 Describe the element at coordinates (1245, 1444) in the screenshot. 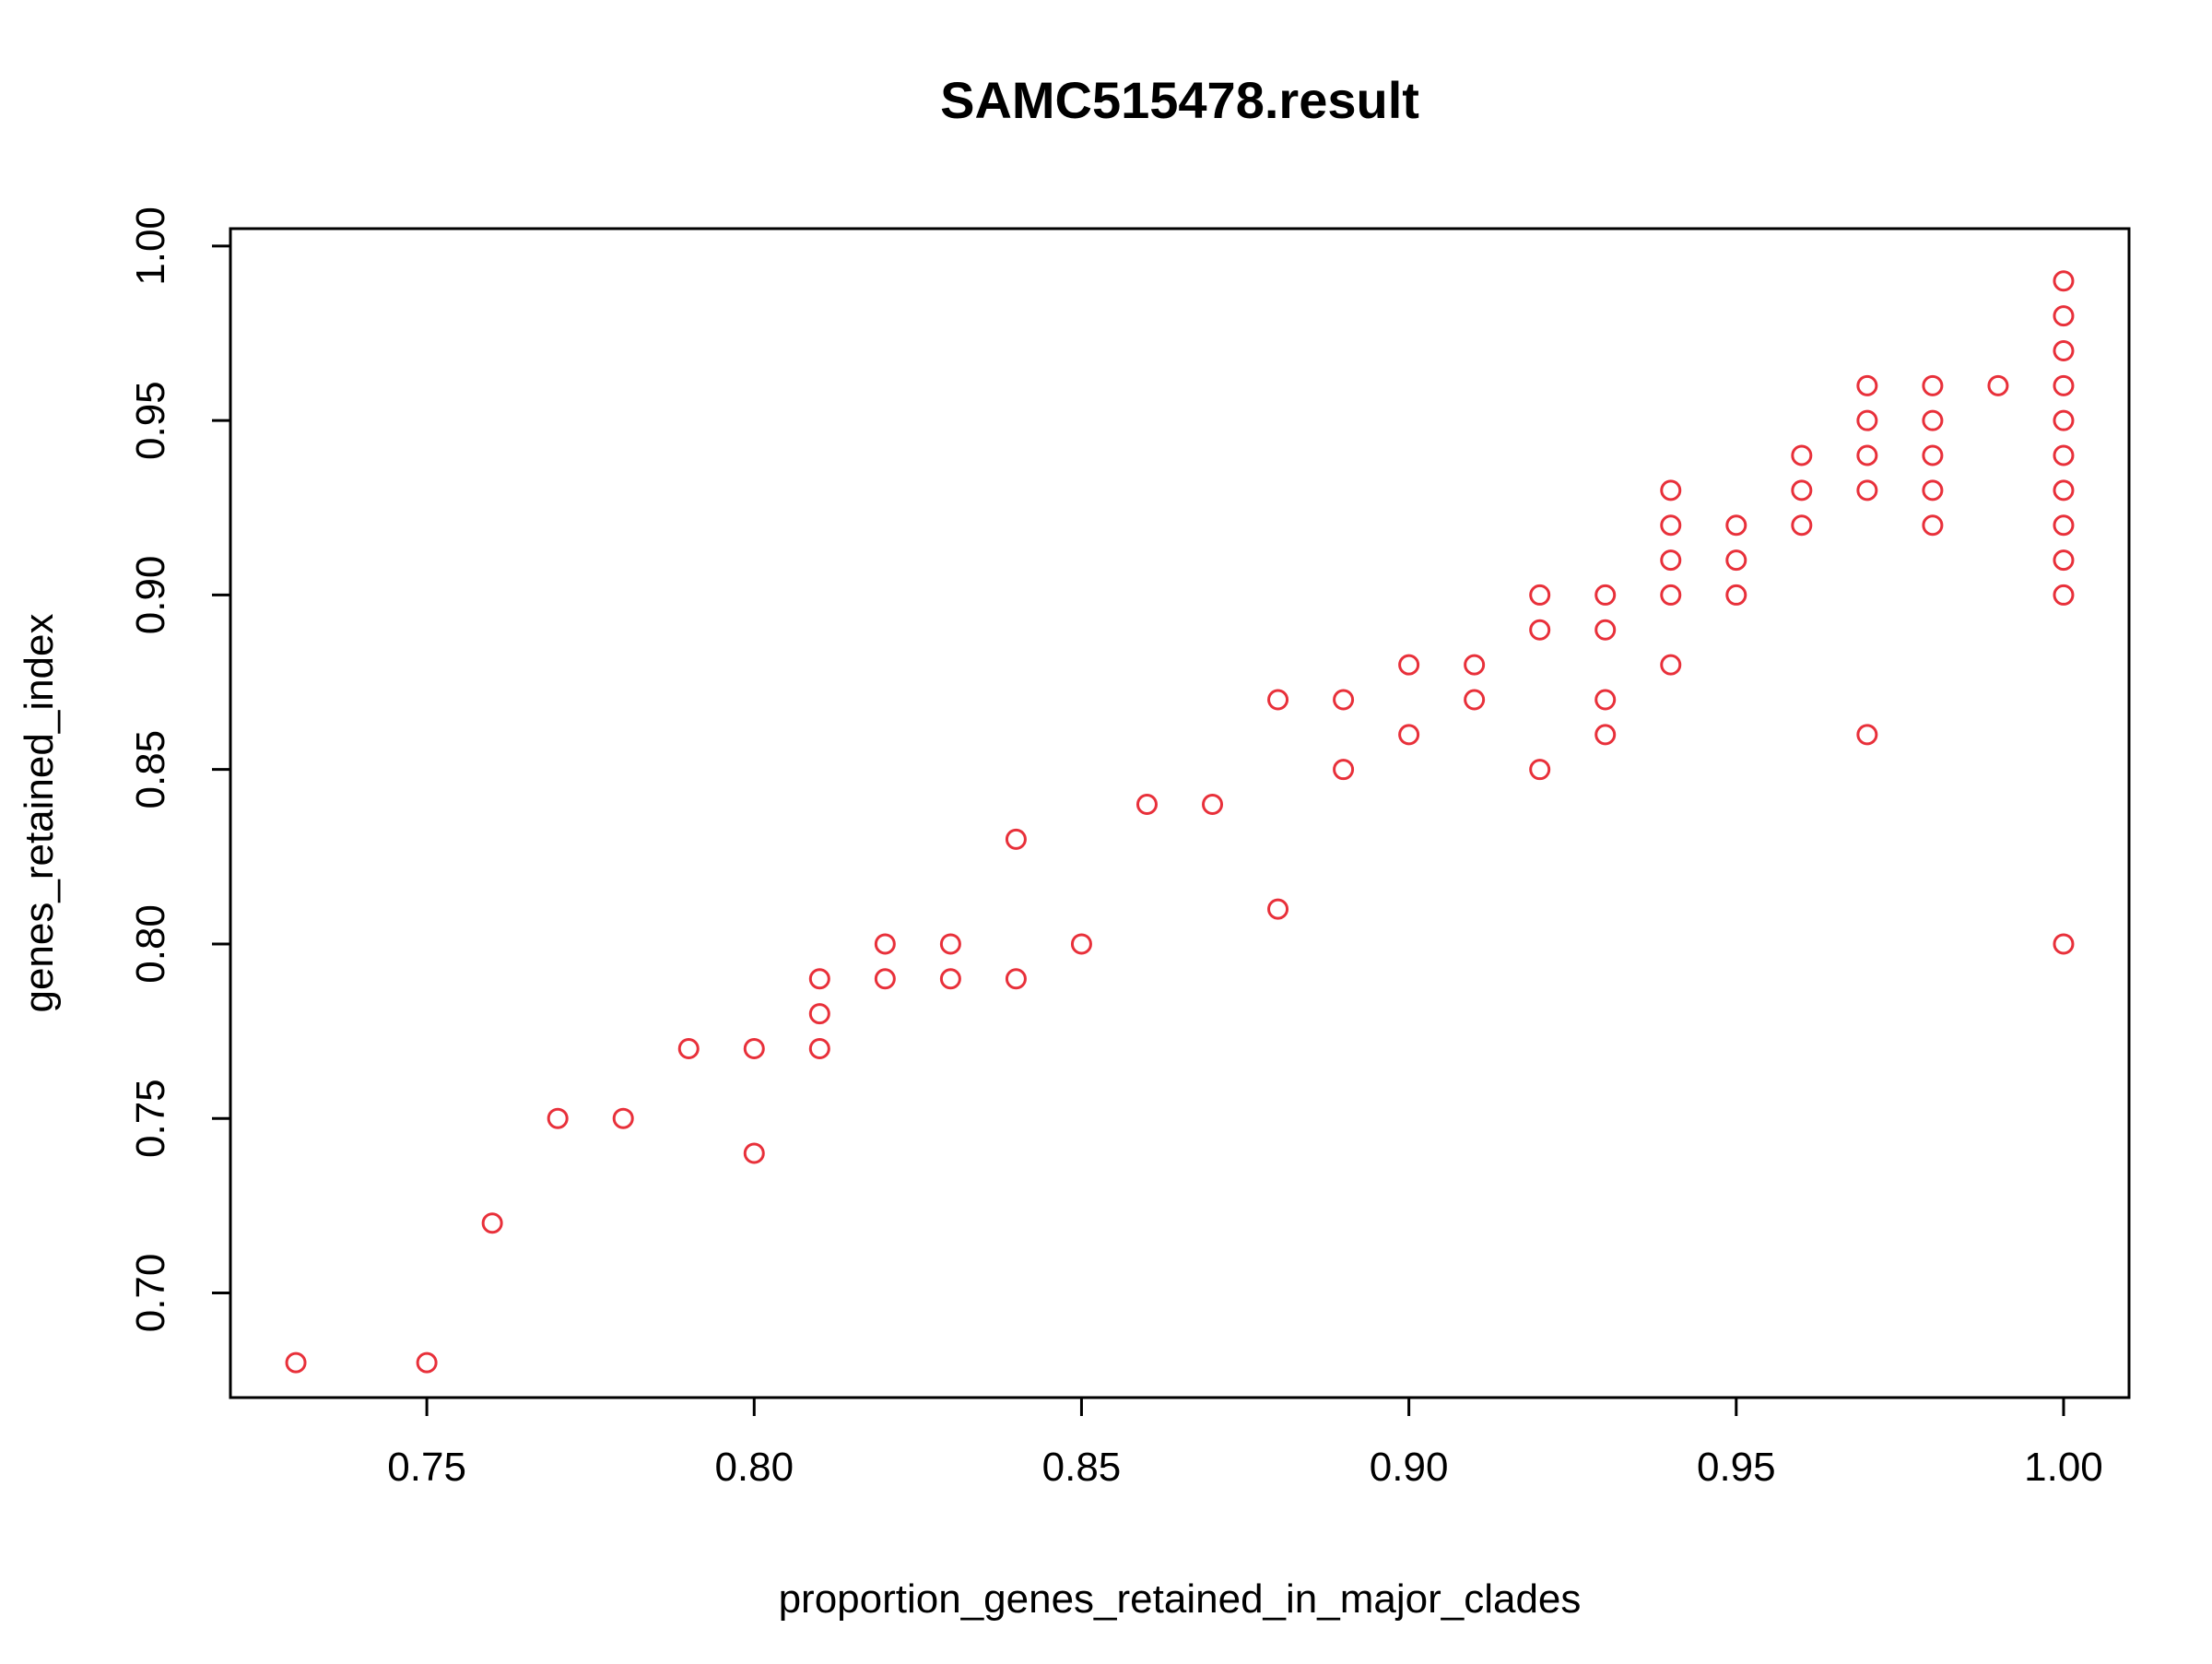

I see `x-axis: 0.75 0.80 0.85 0.90 0.95 1.00` at that location.